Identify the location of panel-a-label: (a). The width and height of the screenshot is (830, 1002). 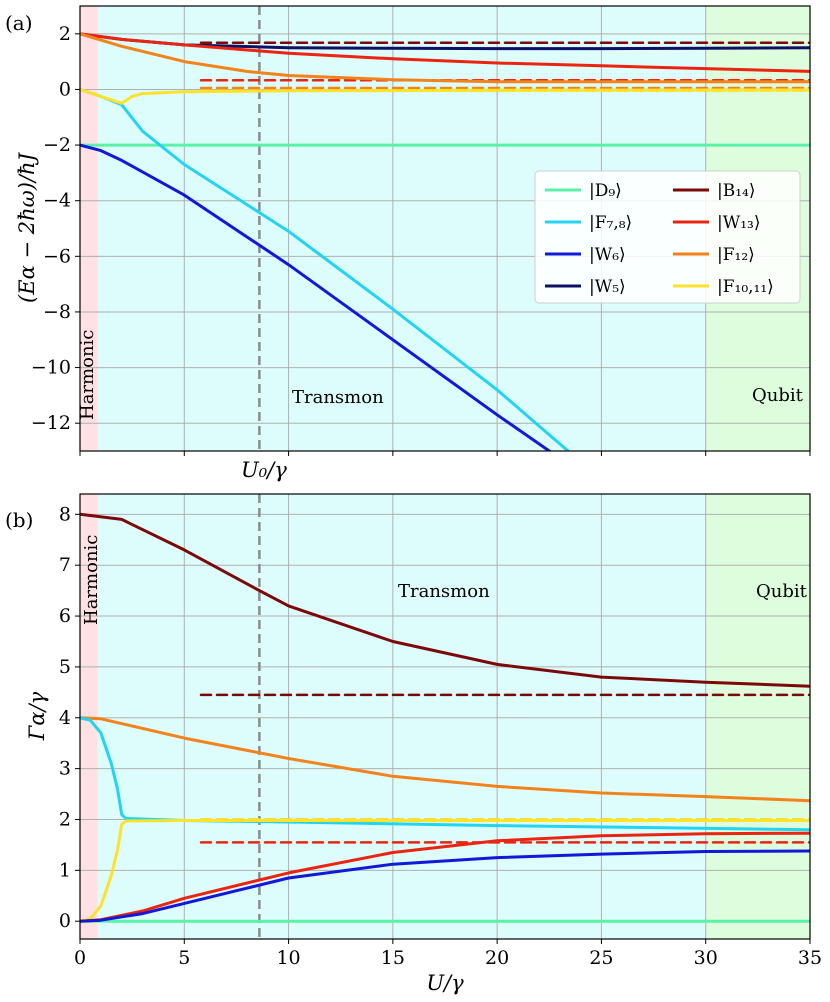
(19, 23).